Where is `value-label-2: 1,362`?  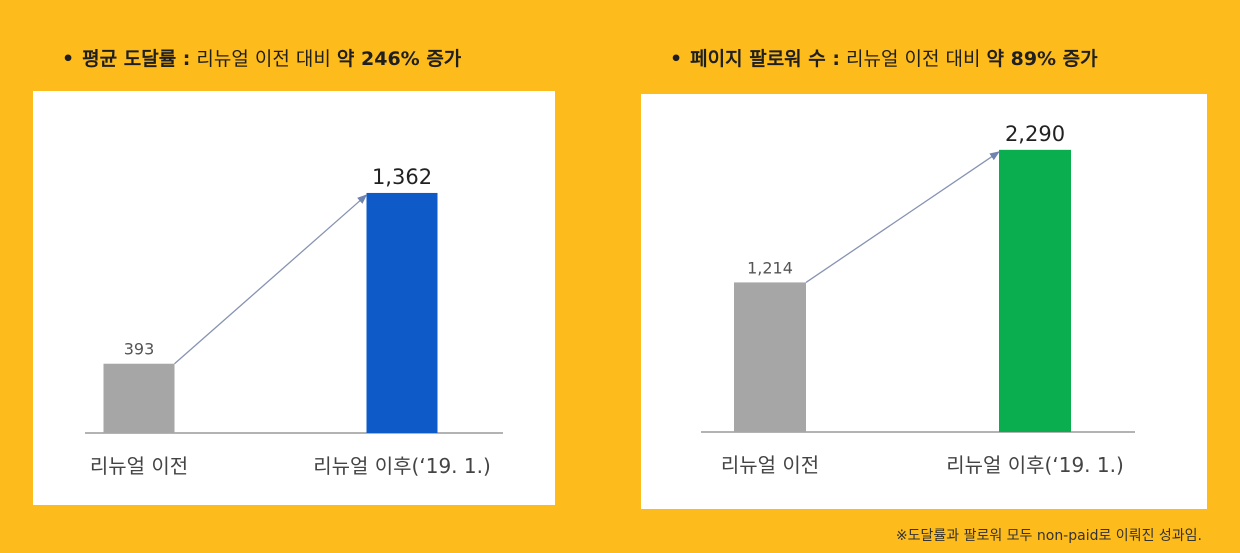 value-label-2: 1,362 is located at coordinates (402, 177).